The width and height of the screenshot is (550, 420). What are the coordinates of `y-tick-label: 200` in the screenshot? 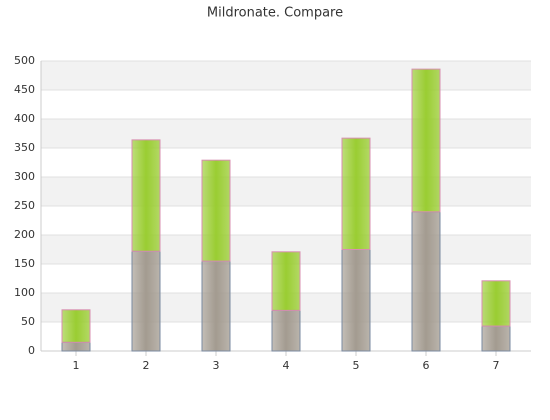 It's located at (24, 234).